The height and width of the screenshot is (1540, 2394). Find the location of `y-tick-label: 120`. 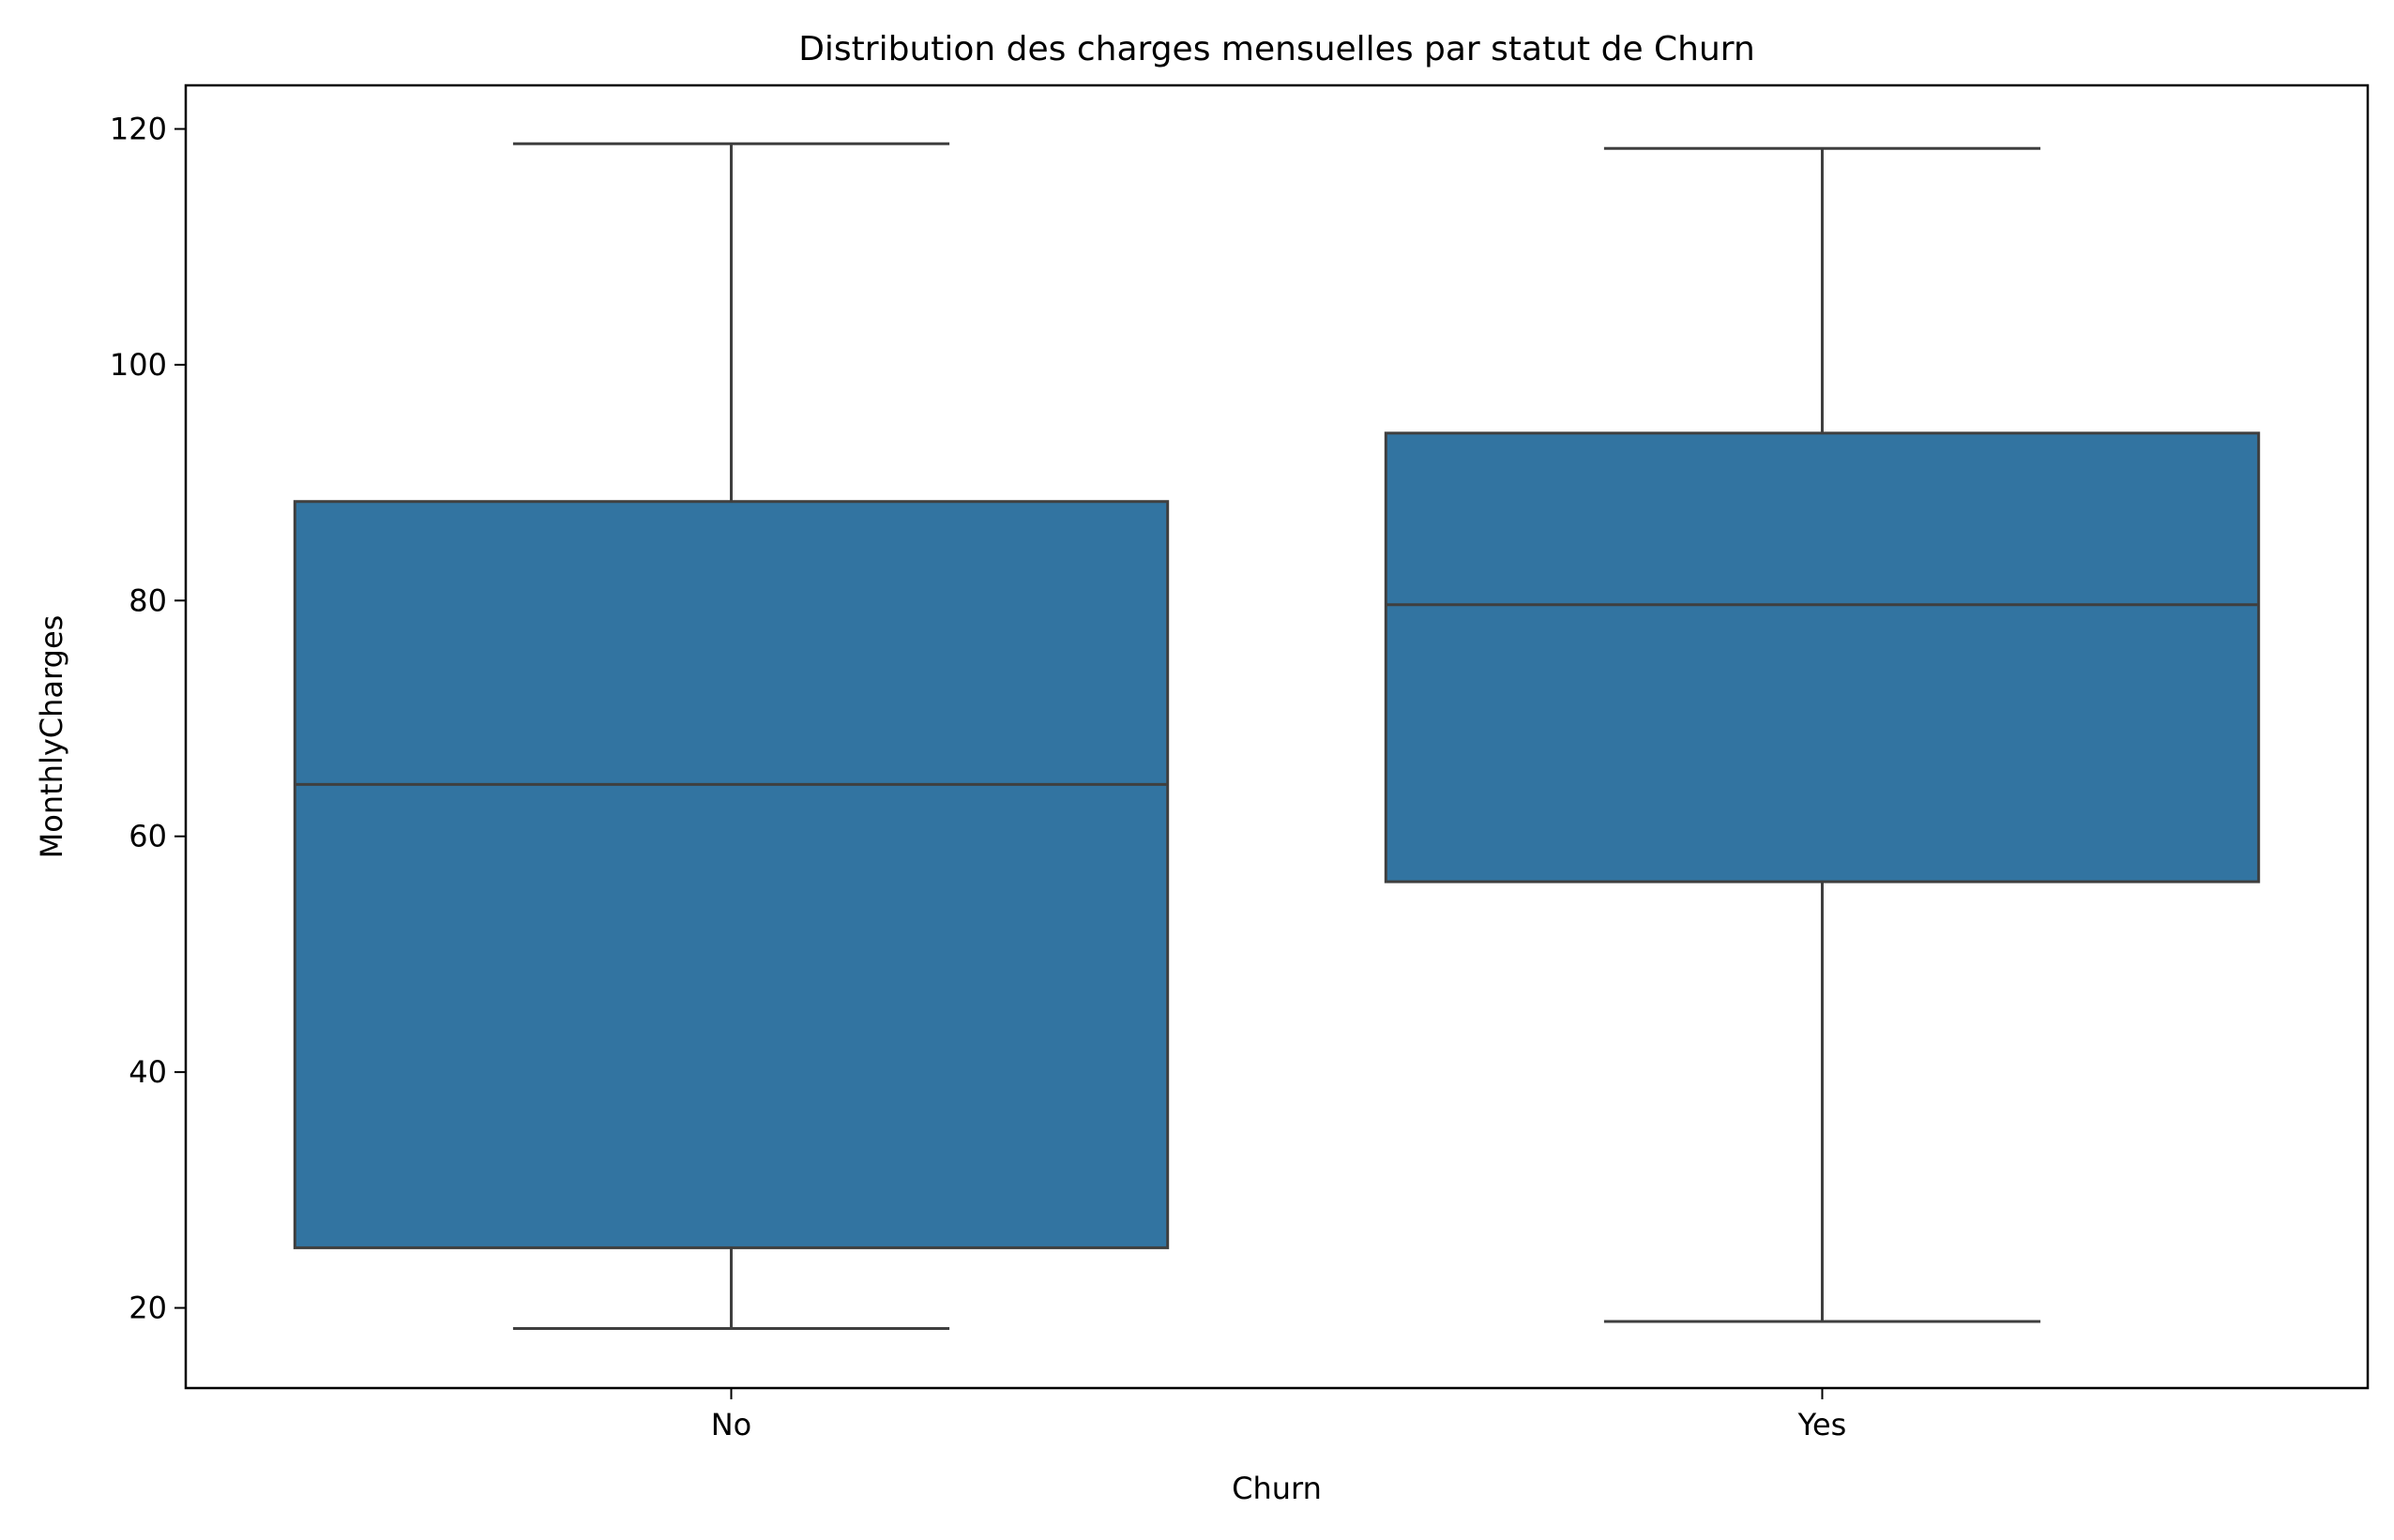

y-tick-label: 120 is located at coordinates (138, 129).